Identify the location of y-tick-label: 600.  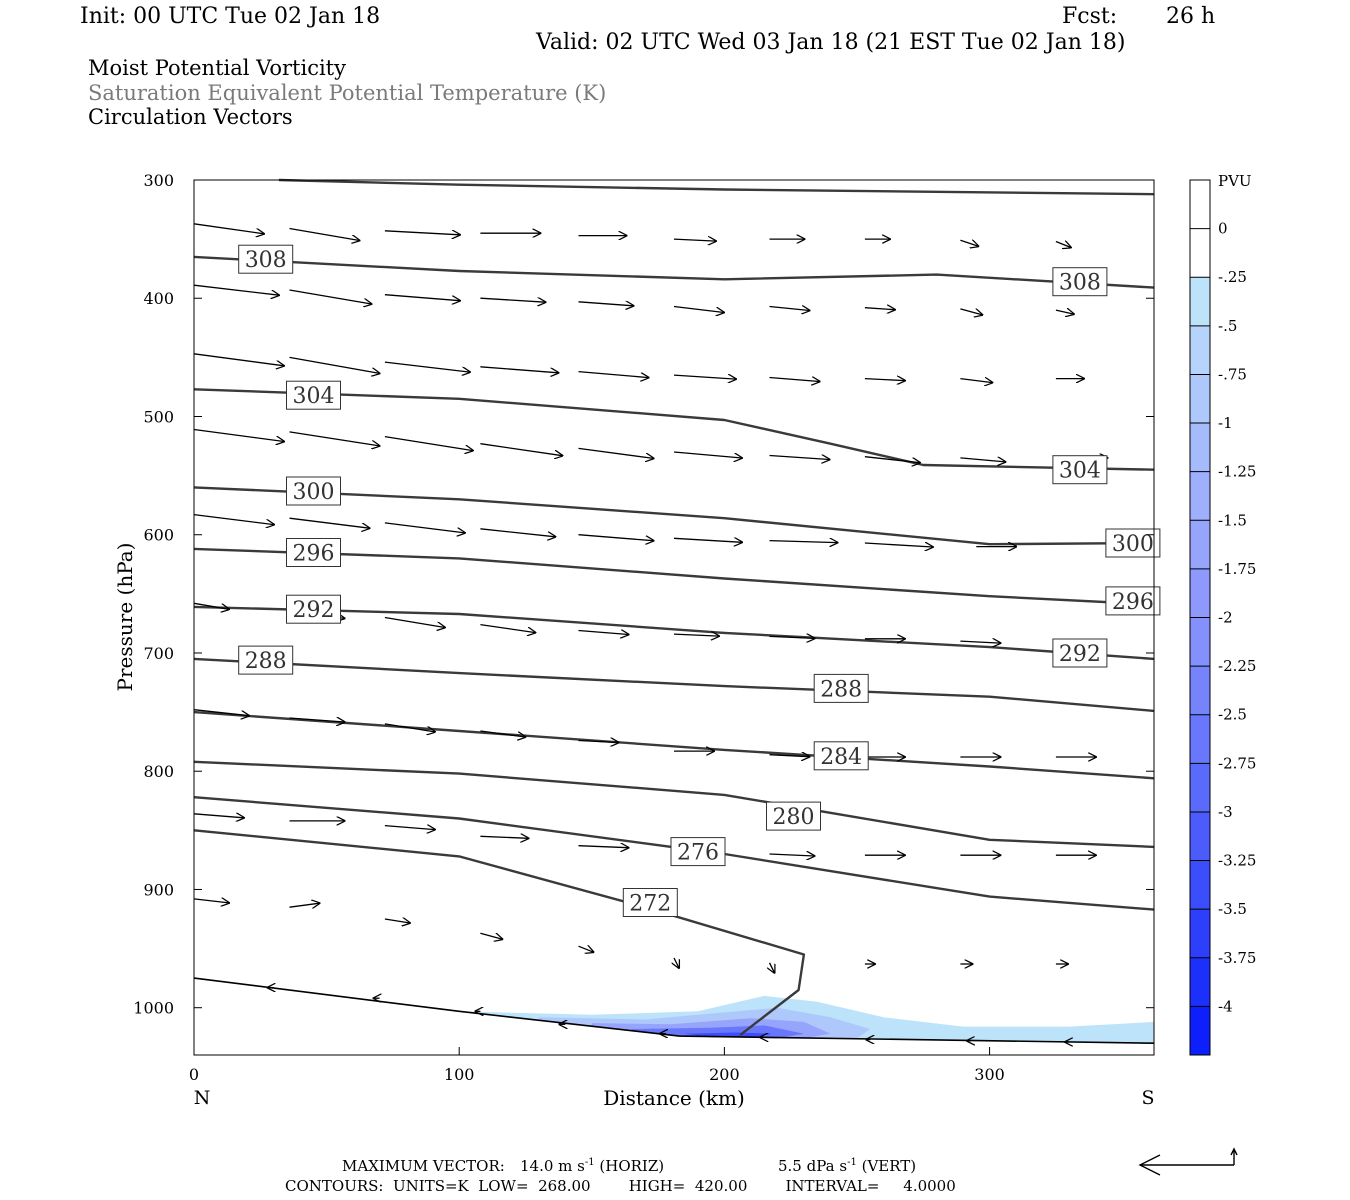
(158, 535).